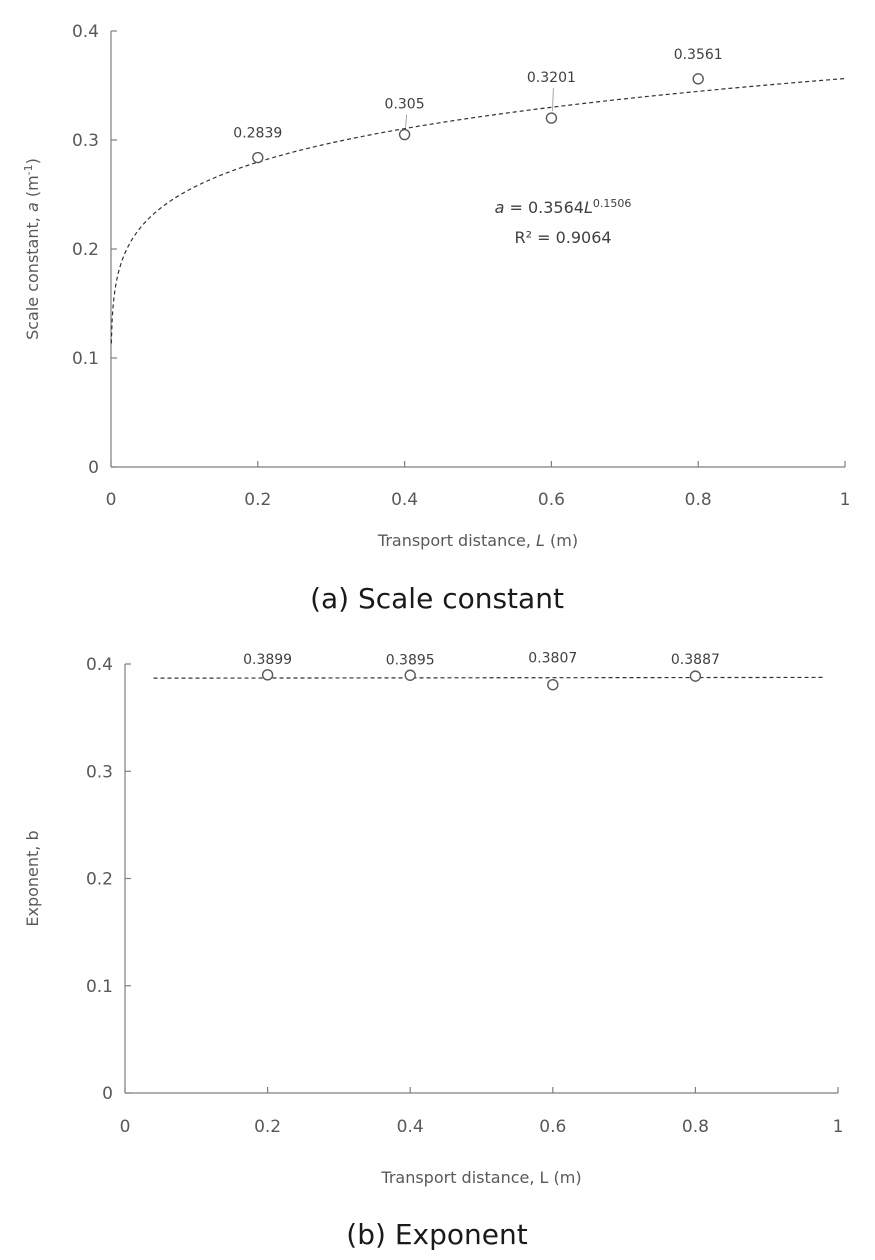 Image resolution: width=875 pixels, height=1260 pixels. I want to click on trend-equation: a = 0.3564L0.1506, so click(563, 207).